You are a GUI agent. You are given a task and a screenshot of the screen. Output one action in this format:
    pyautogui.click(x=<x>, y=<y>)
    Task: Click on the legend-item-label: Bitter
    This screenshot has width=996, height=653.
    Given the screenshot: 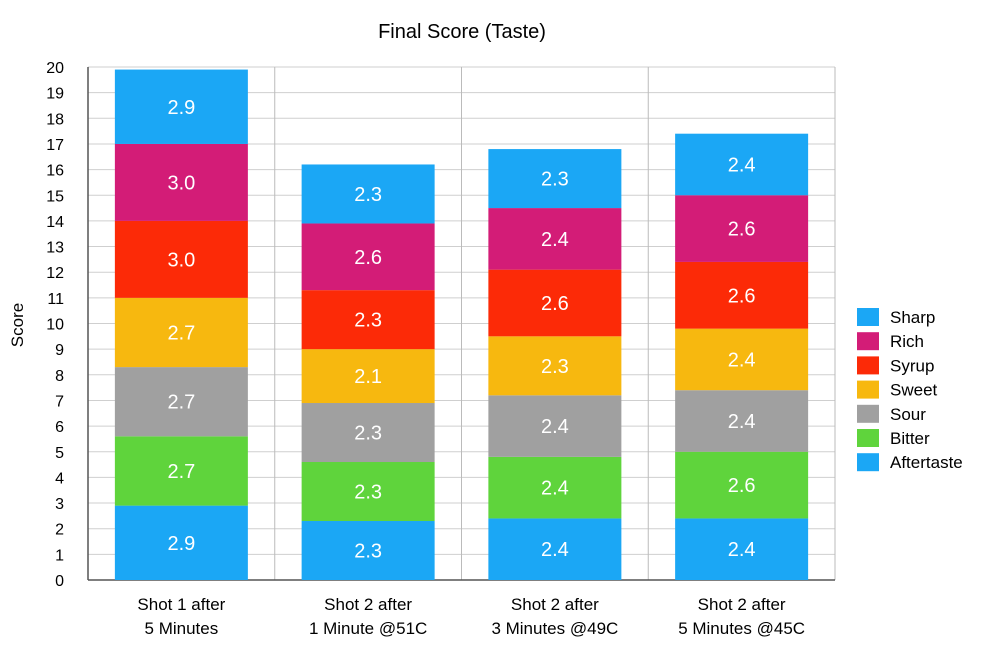 What is the action you would take?
    pyautogui.click(x=910, y=438)
    